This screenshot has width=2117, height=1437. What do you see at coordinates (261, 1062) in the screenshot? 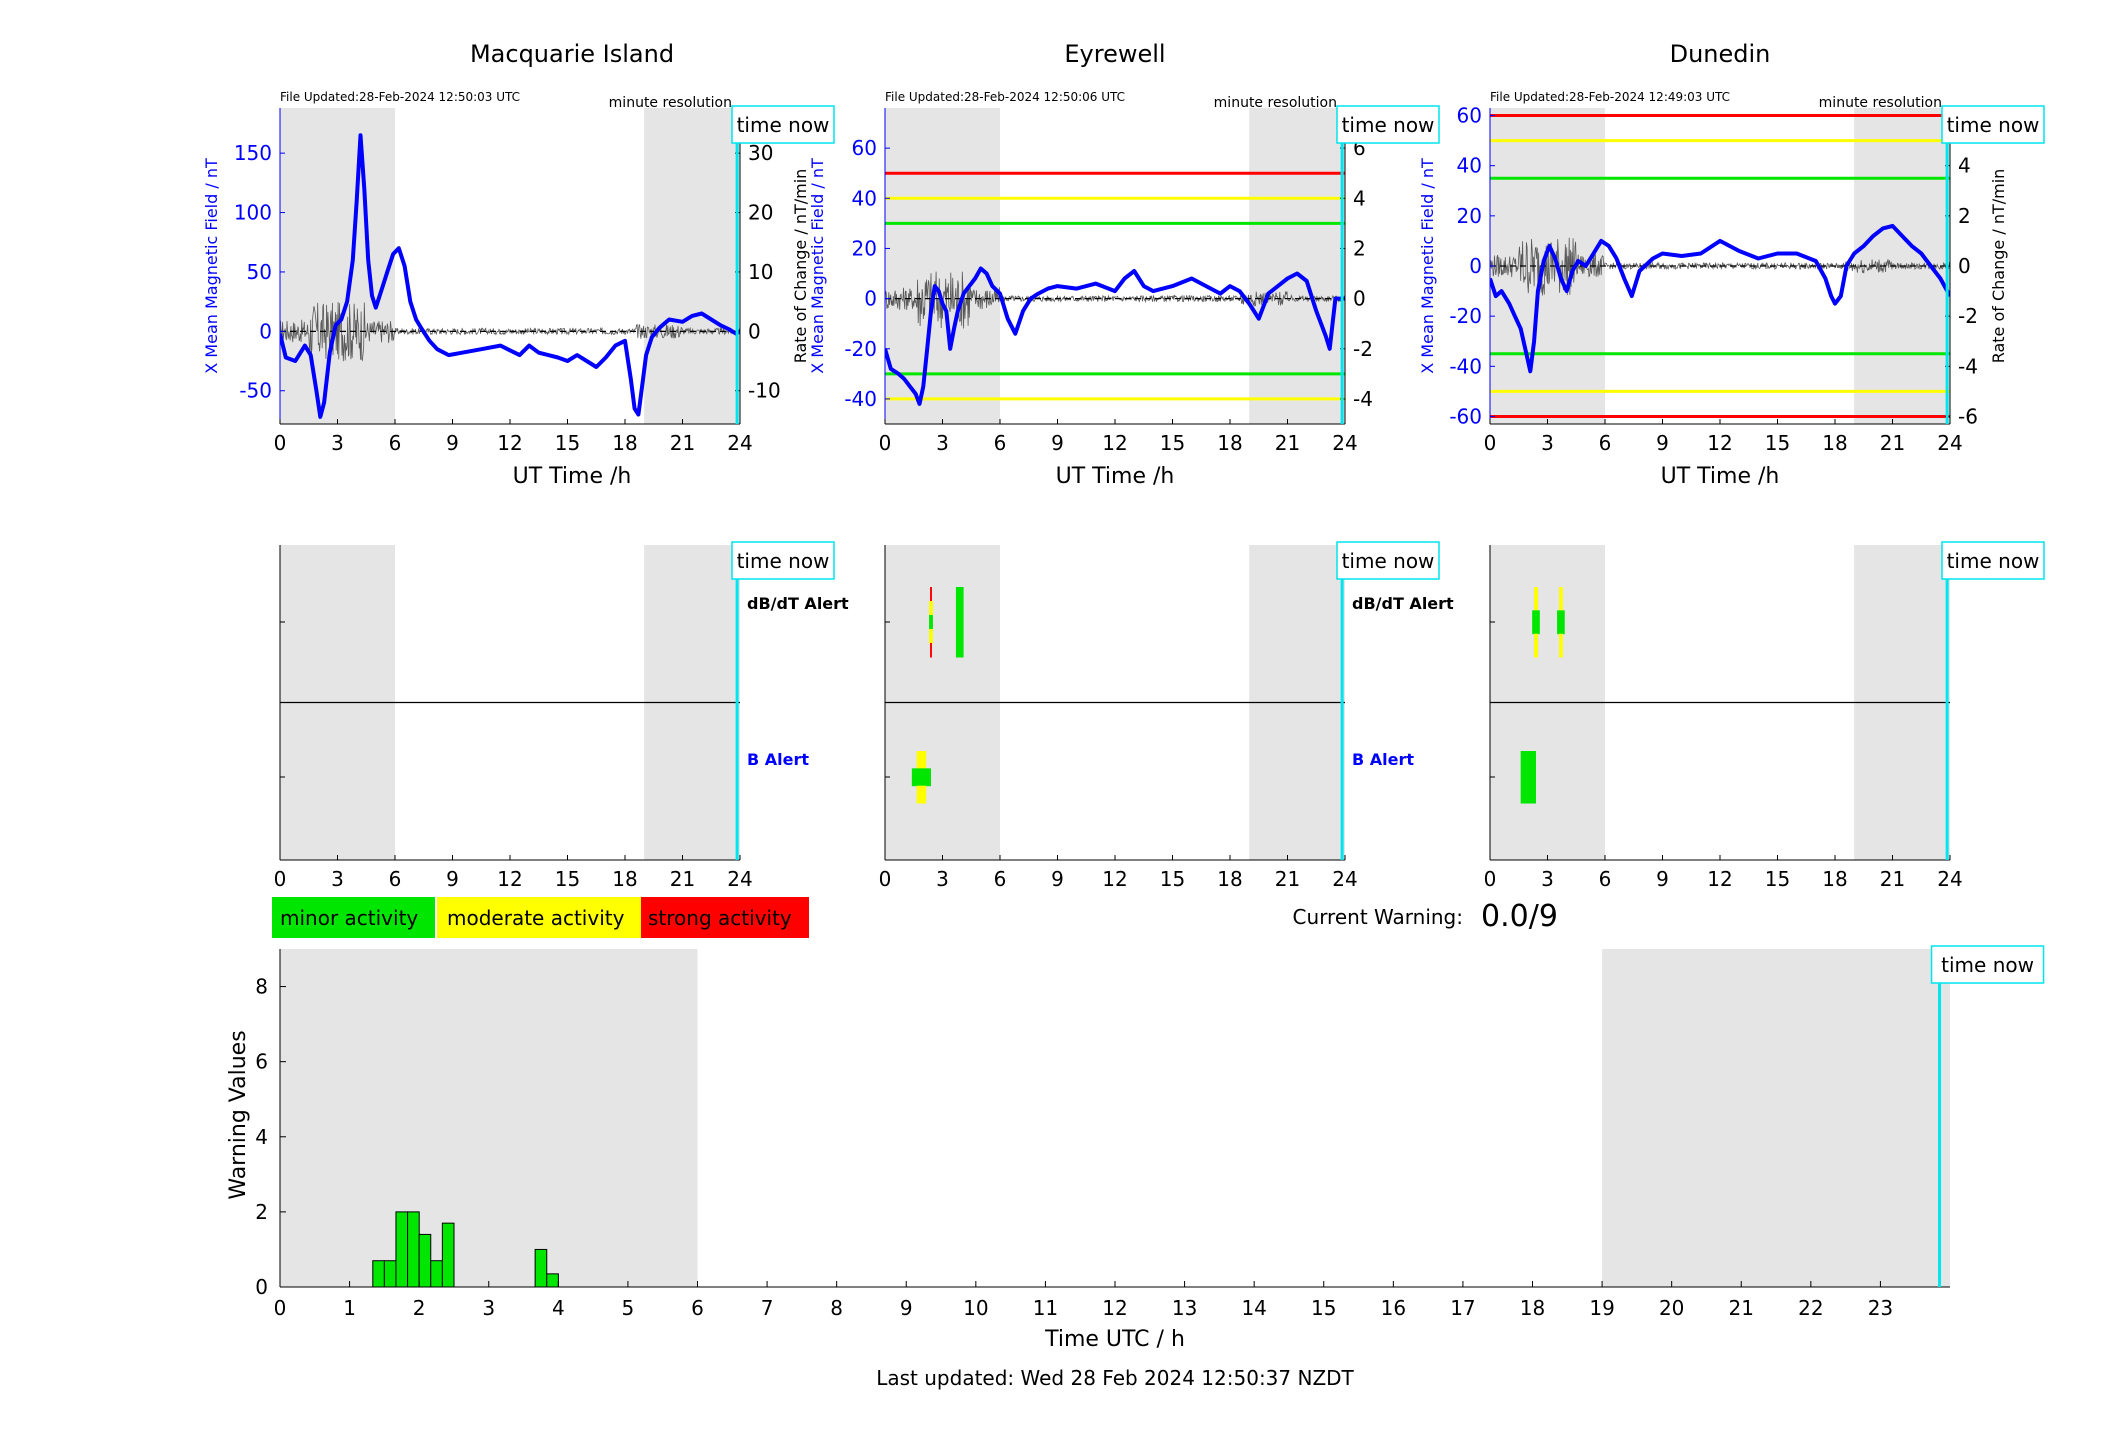
I see `y-tick-label: 6` at bounding box center [261, 1062].